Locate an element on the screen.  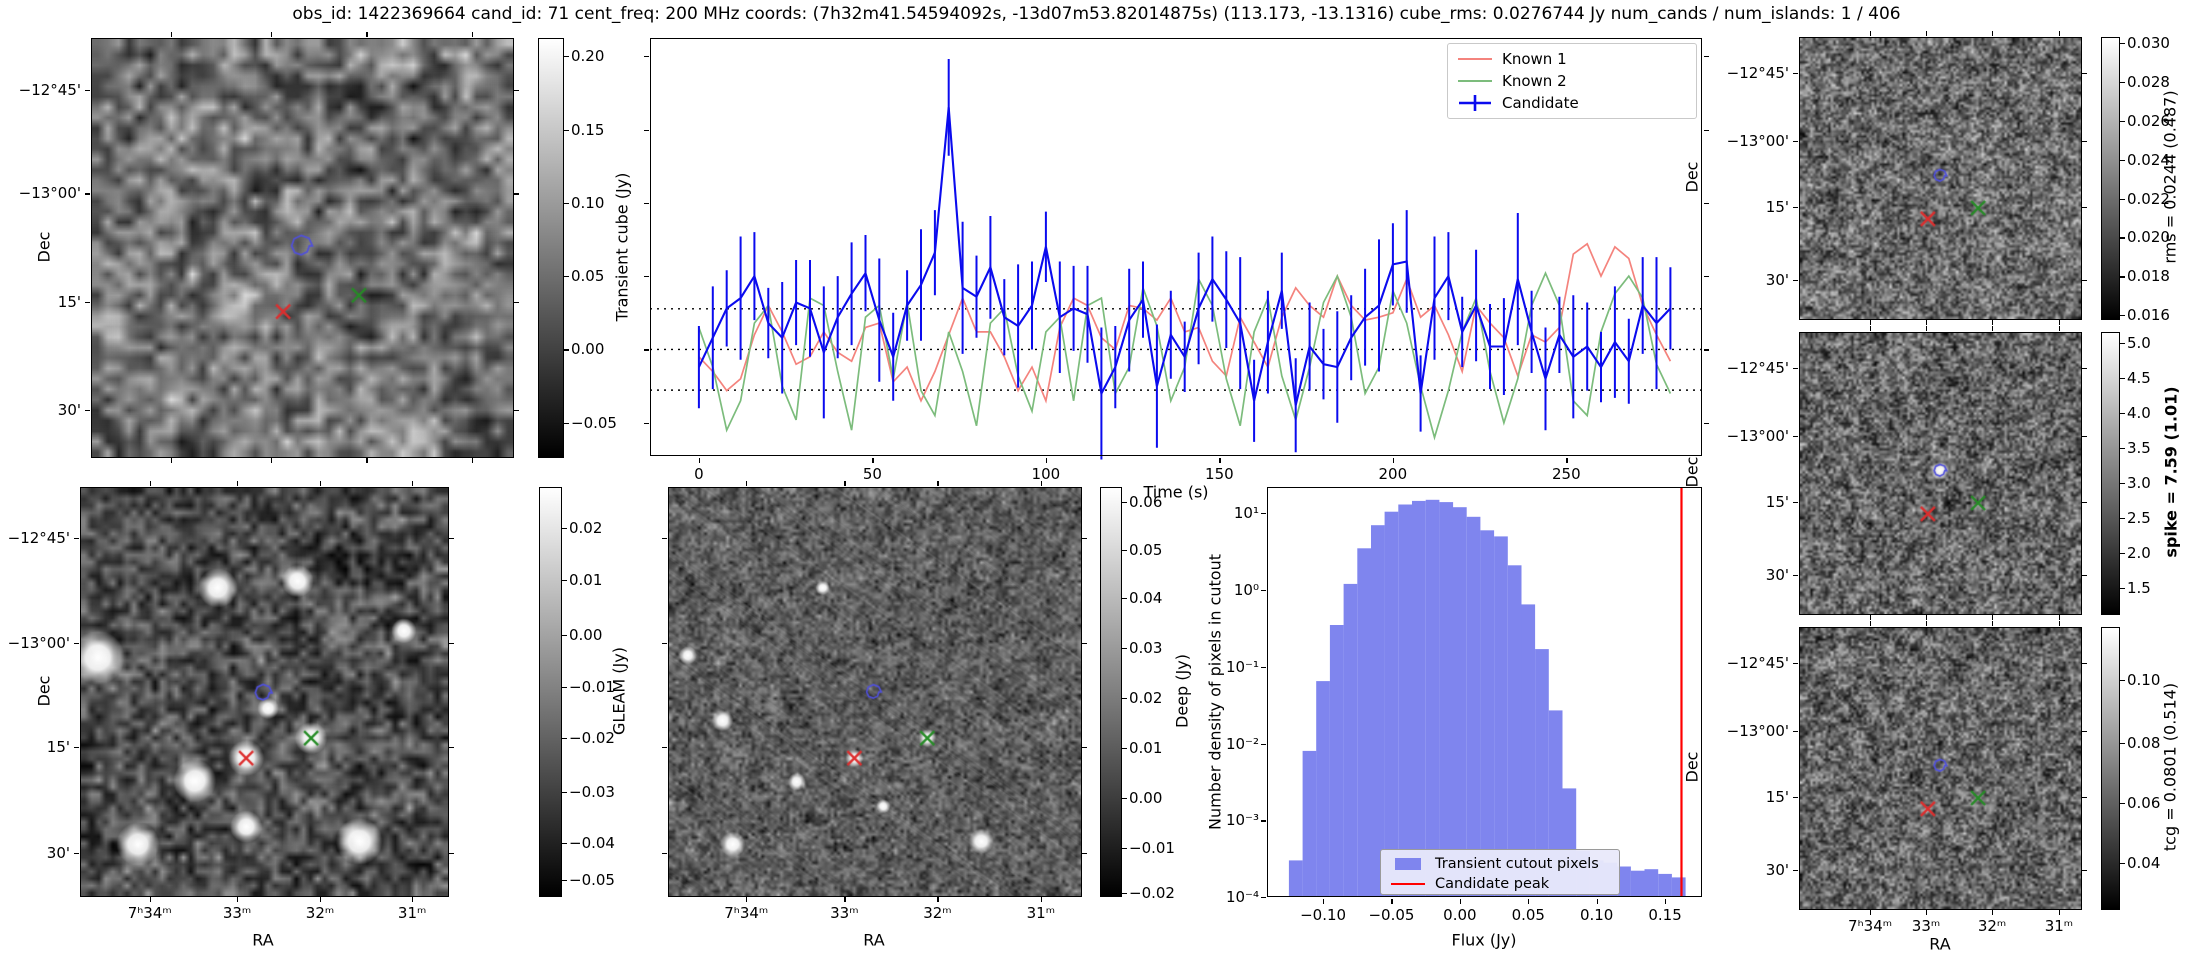
histogram-legend: Transient cutout pixels Candidate peak is located at coordinates (1500, 872).